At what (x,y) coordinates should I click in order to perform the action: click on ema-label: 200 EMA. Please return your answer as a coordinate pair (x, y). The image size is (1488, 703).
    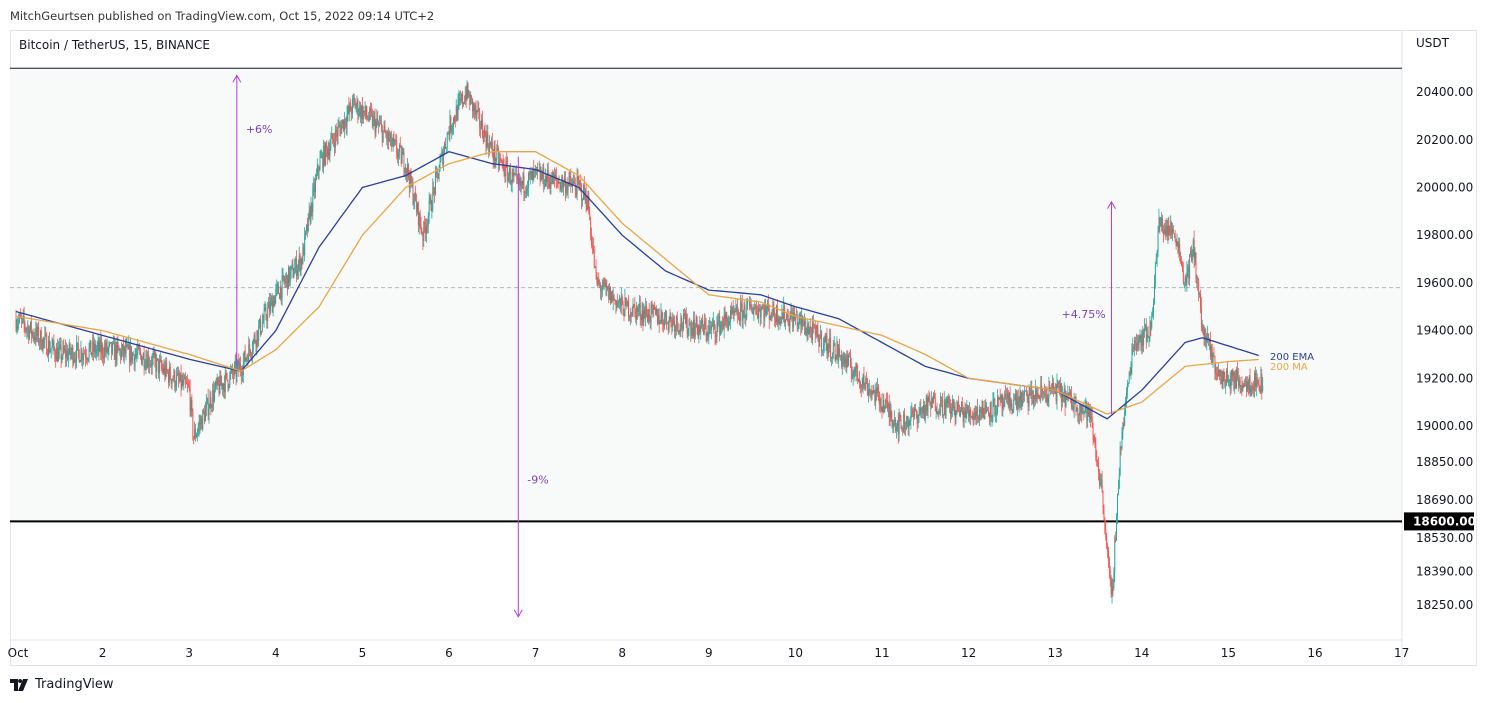
    Looking at the image, I should click on (1292, 357).